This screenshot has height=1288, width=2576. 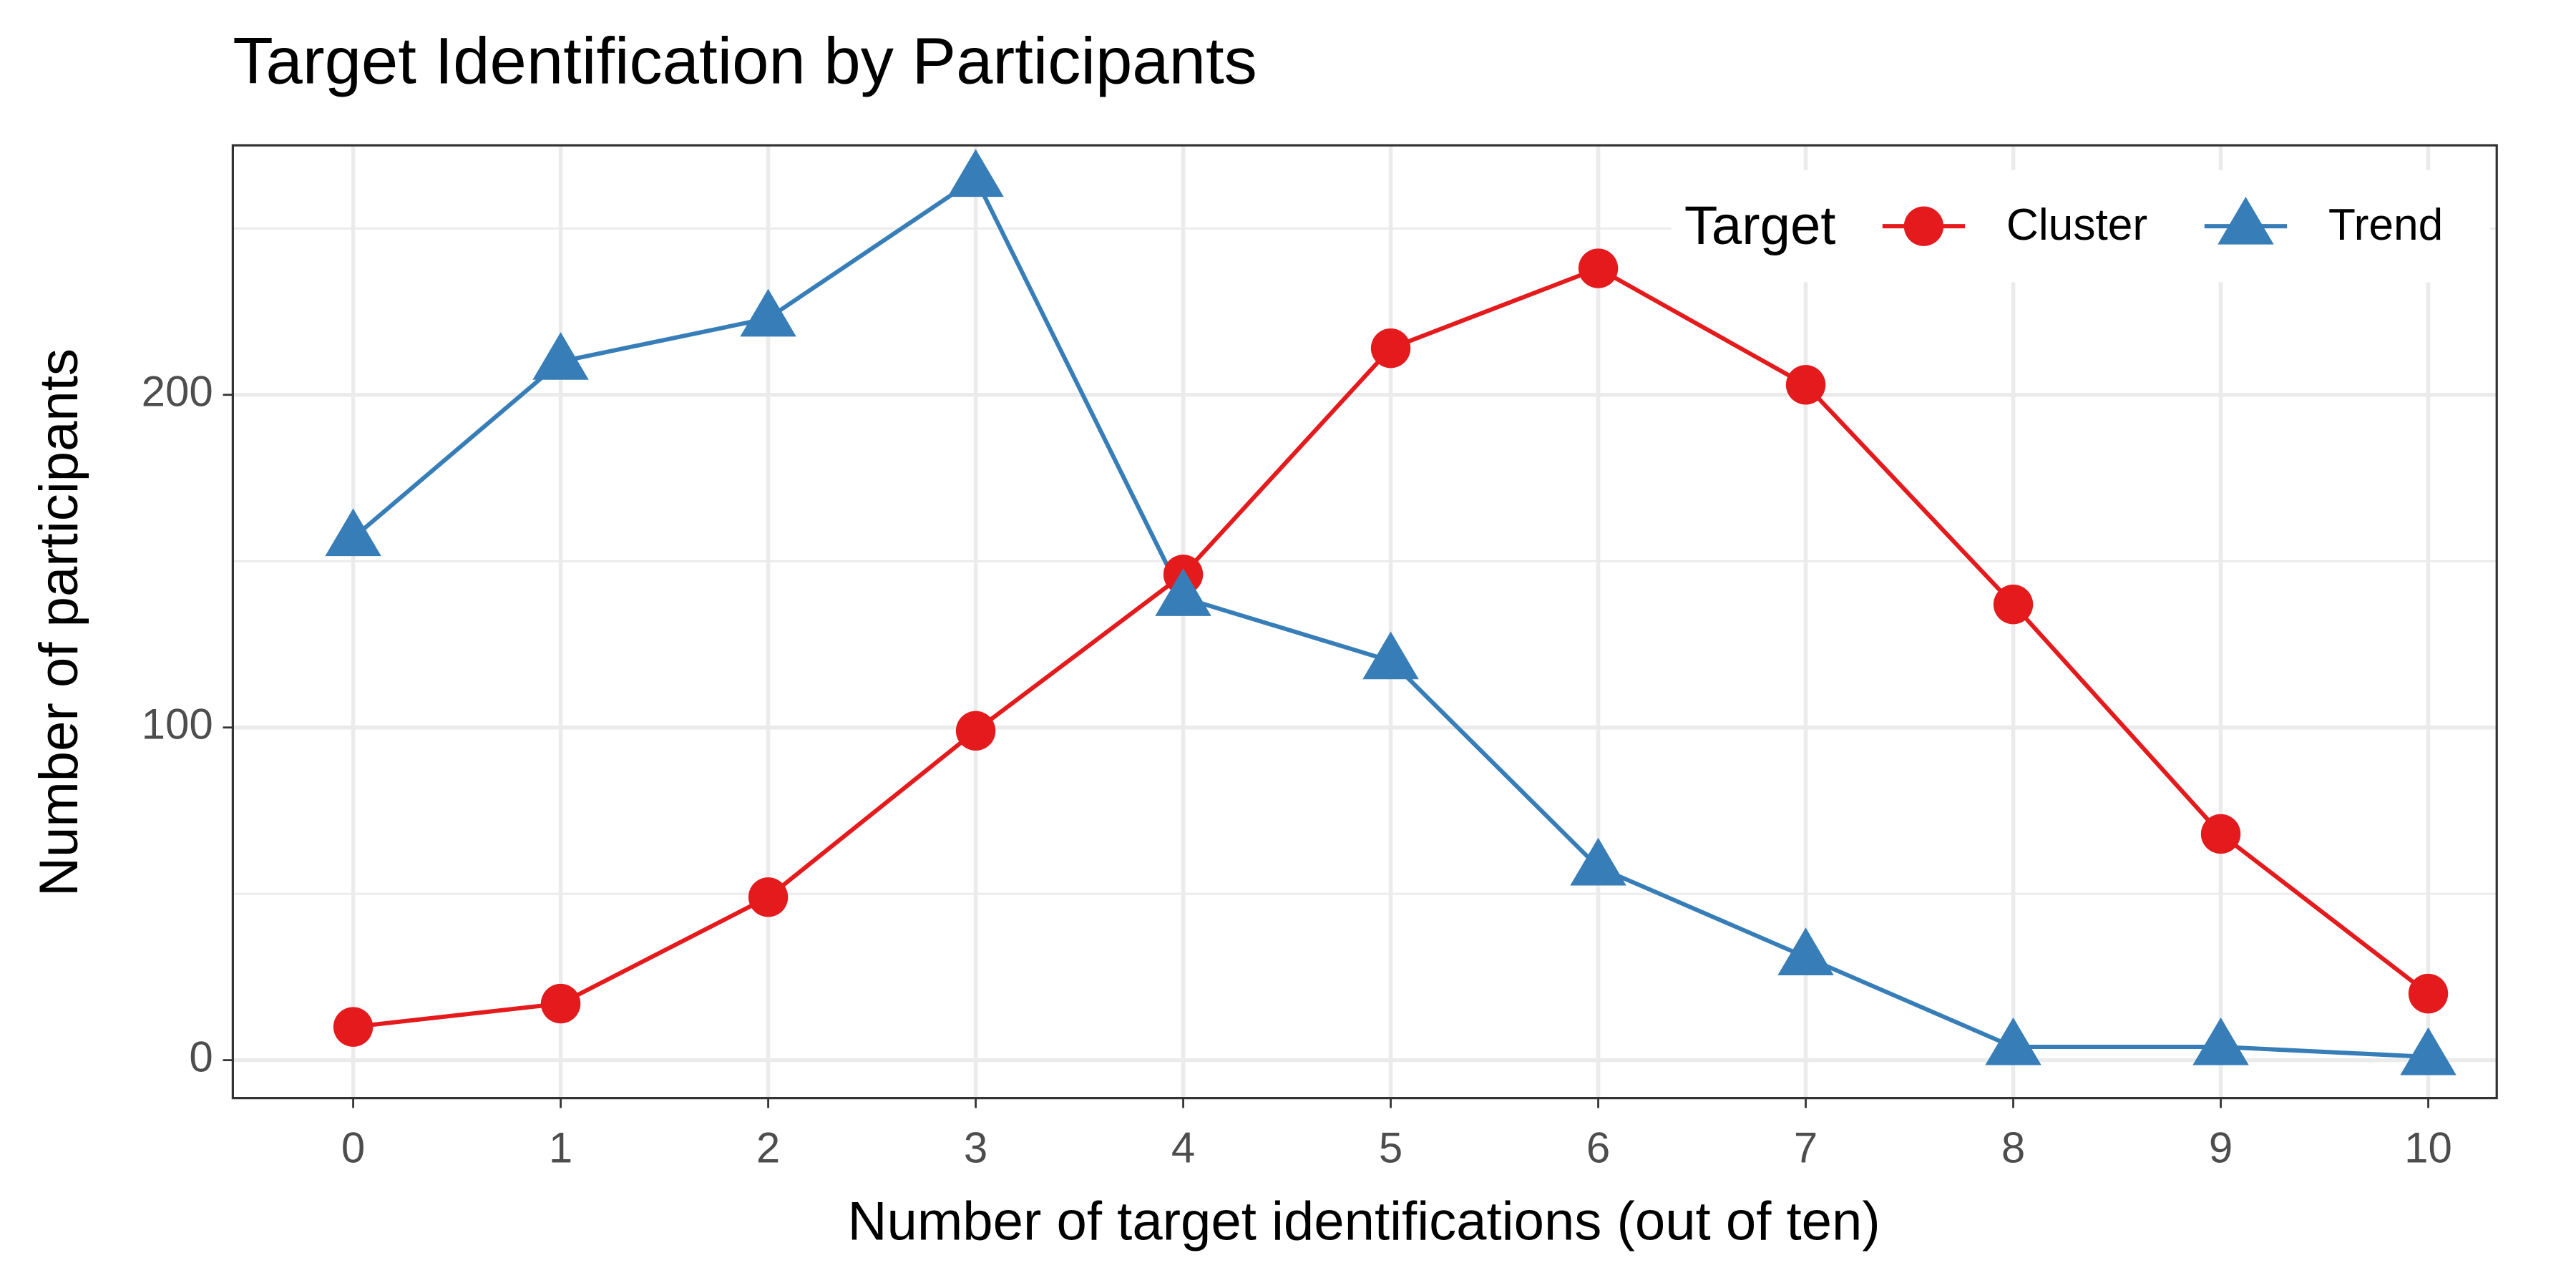 I want to click on x-tick-label: 6, so click(x=1598, y=1147).